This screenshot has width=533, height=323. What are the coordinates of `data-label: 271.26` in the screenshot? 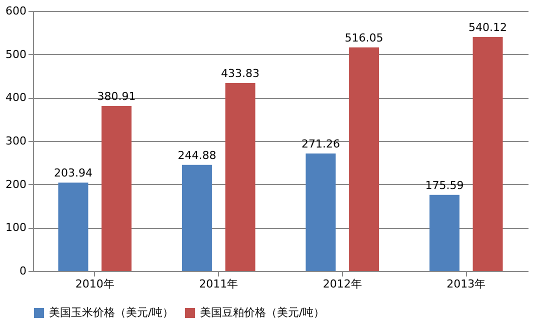 It's located at (320, 143).